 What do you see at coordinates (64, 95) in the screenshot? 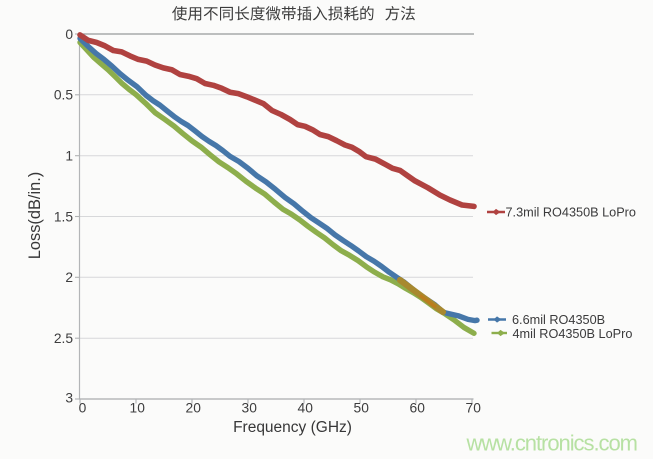
I see `svg-text: 0.5` at bounding box center [64, 95].